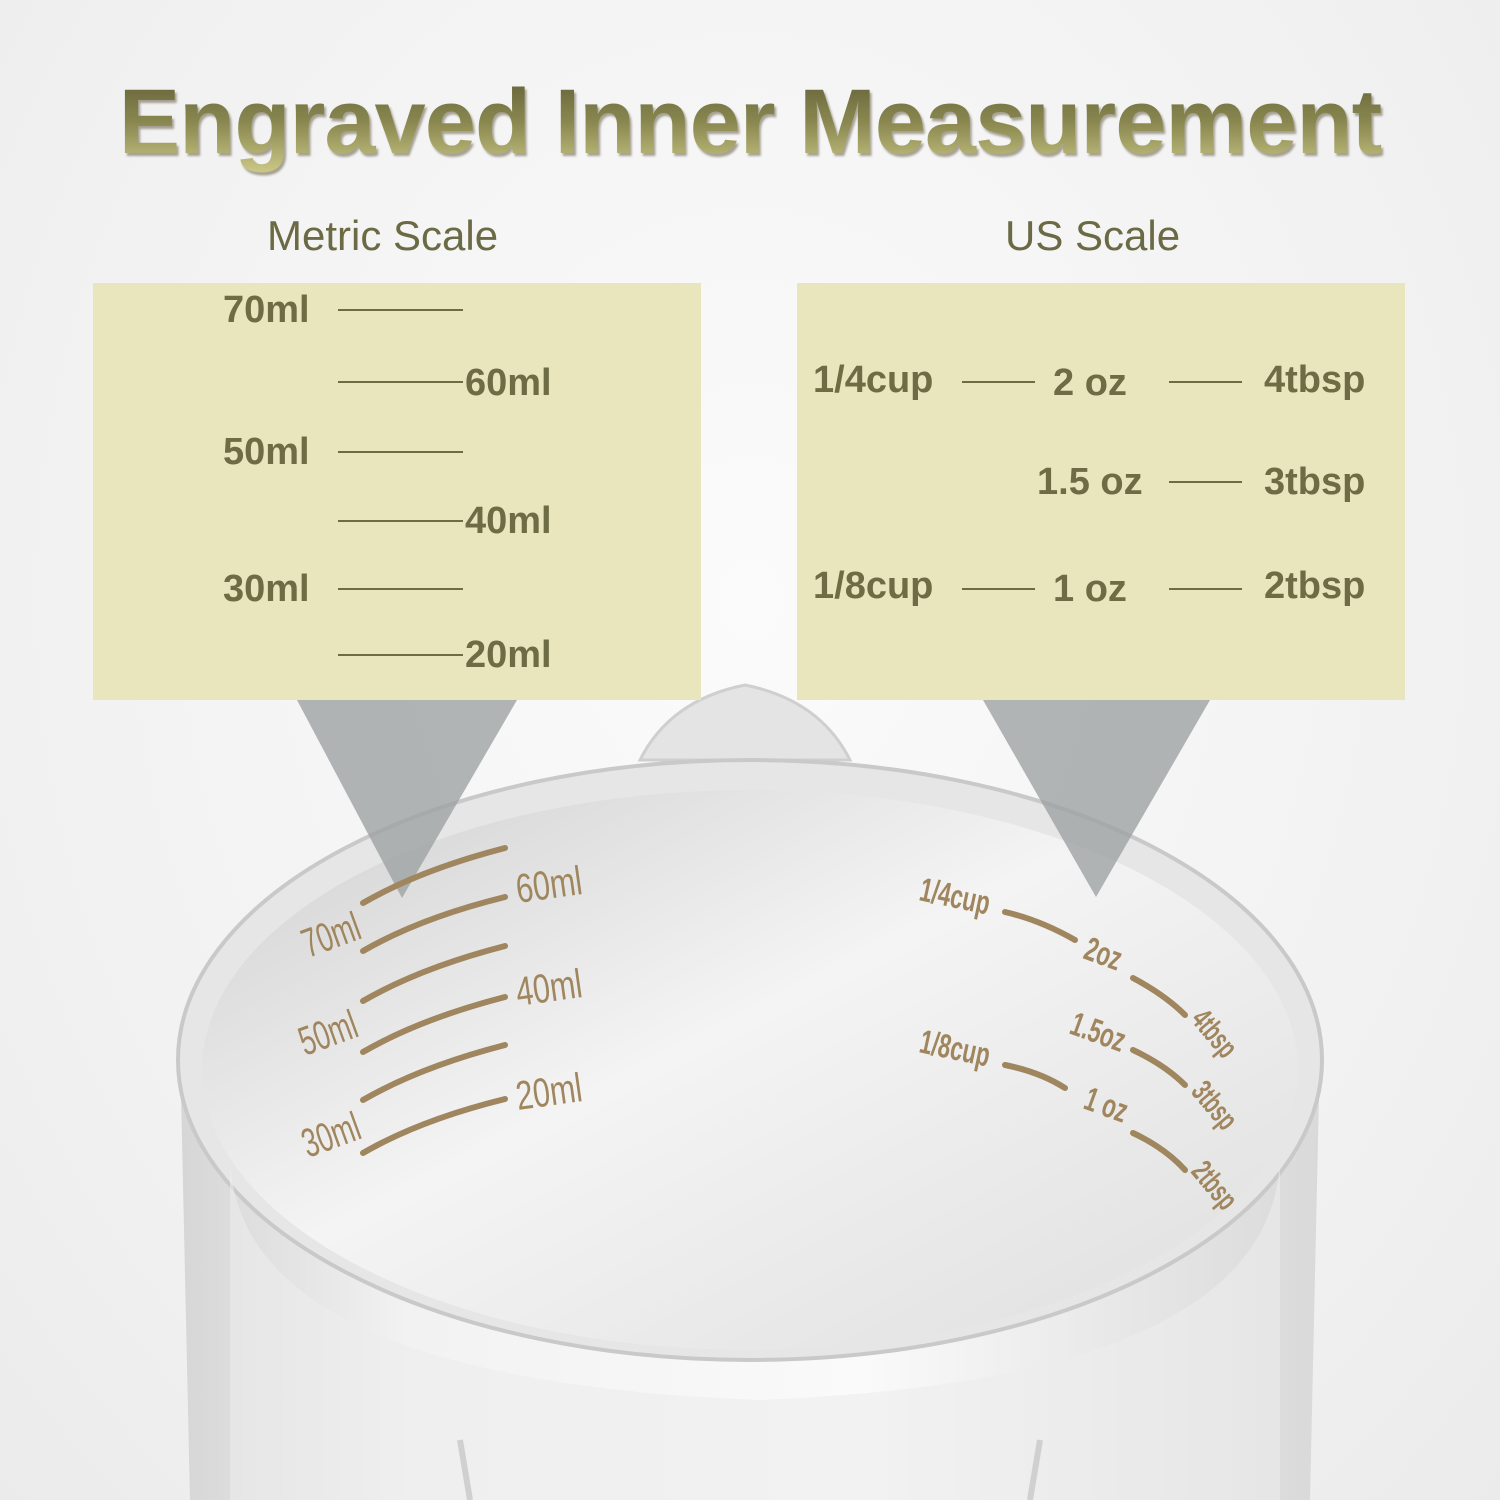 This screenshot has height=1500, width=1500. What do you see at coordinates (434, 1000) in the screenshot?
I see `engraved-metric-lines` at bounding box center [434, 1000].